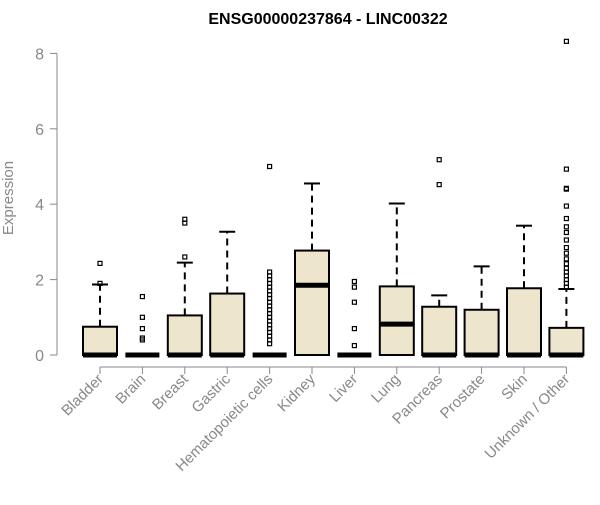  What do you see at coordinates (386, 389) in the screenshot?
I see `x-tick-label: Lung` at bounding box center [386, 389].